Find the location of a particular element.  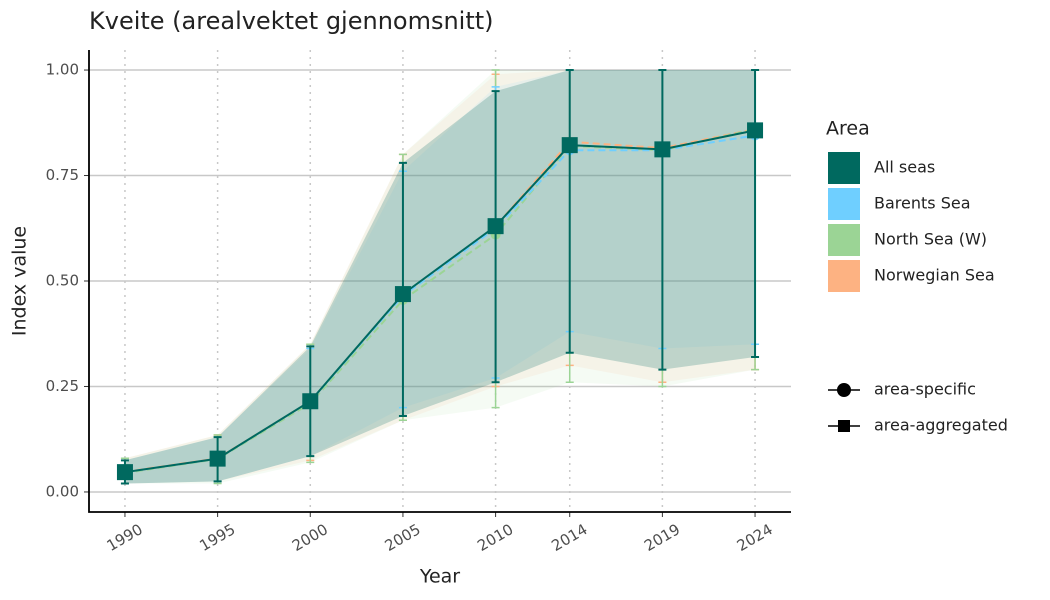

legend-label: Barents Sea is located at coordinates (922, 203).